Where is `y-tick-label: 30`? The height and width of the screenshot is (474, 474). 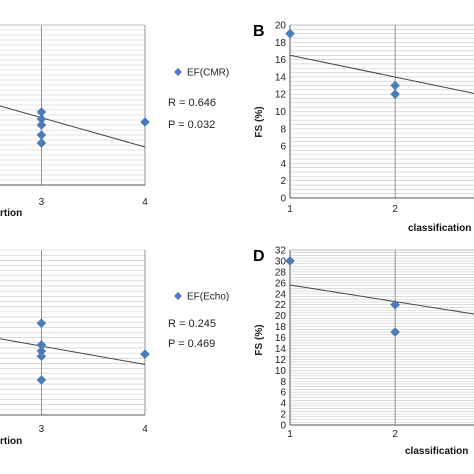 y-tick-label: 30 is located at coordinates (281, 261).